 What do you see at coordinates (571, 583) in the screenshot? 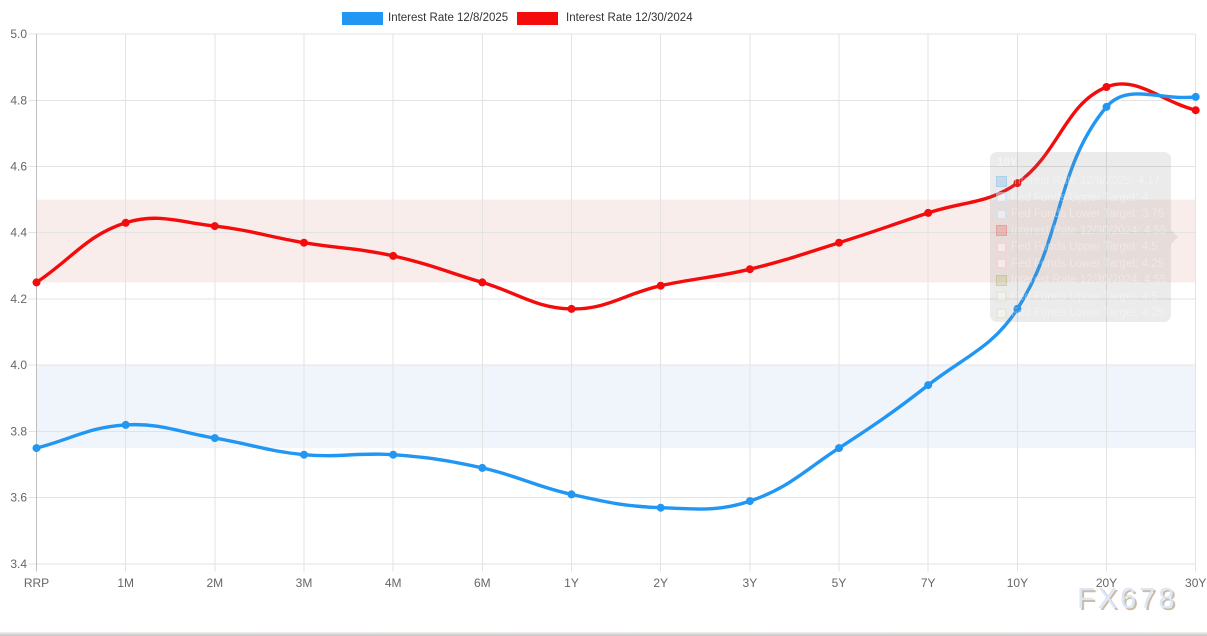
I see `svg-text: 1Y` at bounding box center [571, 583].